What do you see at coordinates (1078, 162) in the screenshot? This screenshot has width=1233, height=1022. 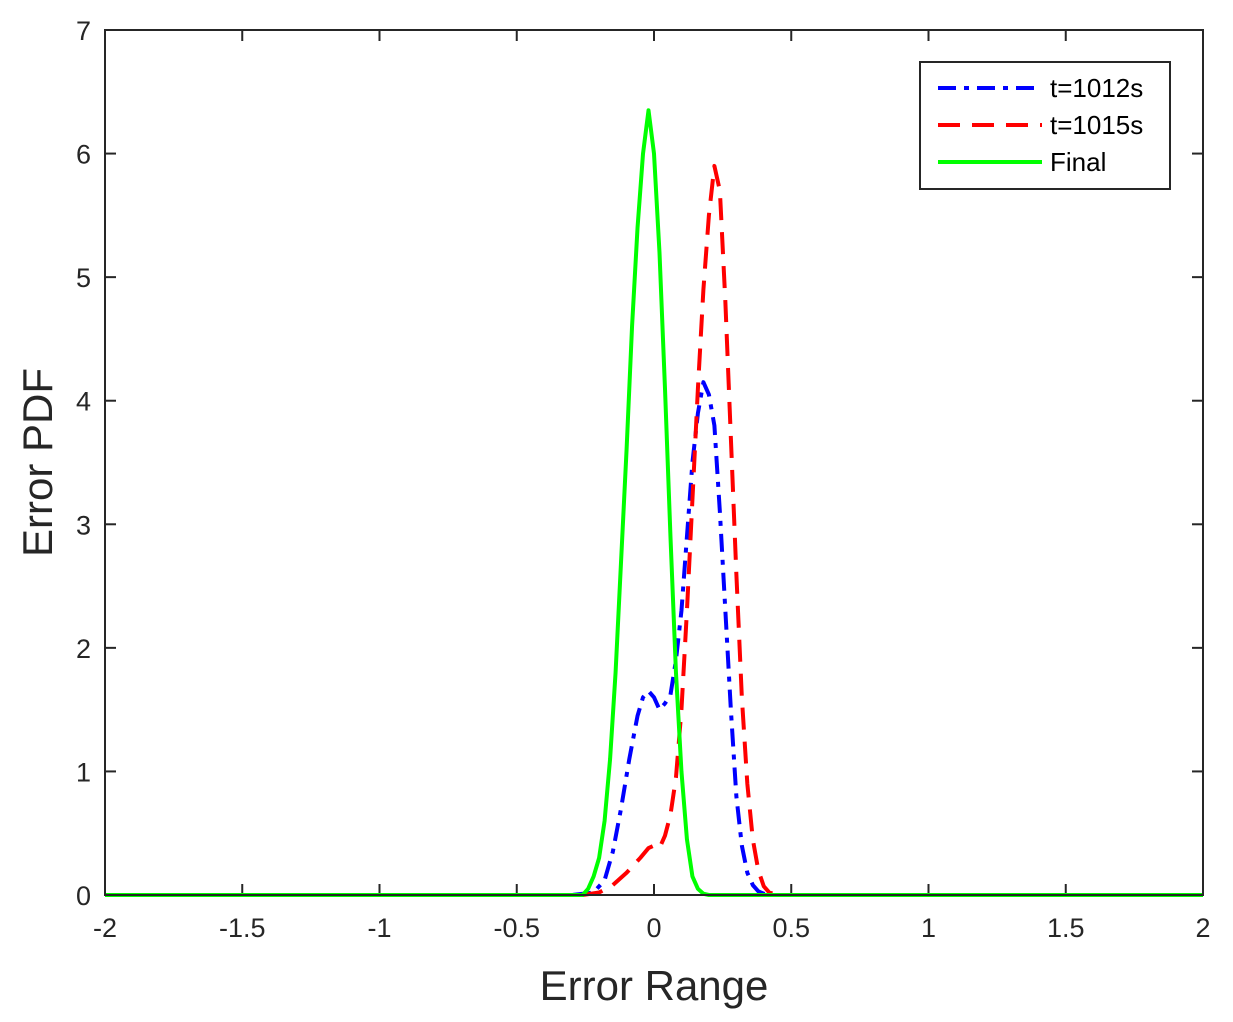 I see `legend-label-3: Final` at bounding box center [1078, 162].